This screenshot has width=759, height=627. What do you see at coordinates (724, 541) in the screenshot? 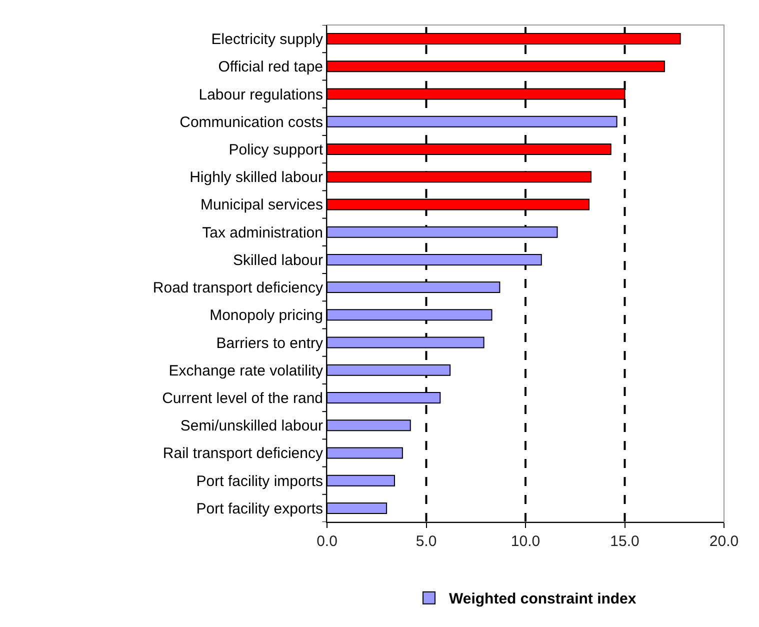
I see `x-tick-label: 20.0` at bounding box center [724, 541].